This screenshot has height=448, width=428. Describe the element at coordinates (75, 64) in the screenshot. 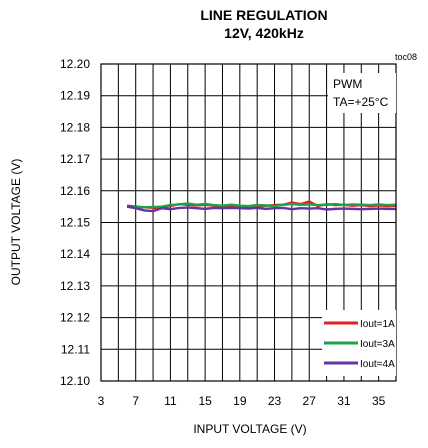

I see `y-tick-label: 12.20` at that location.